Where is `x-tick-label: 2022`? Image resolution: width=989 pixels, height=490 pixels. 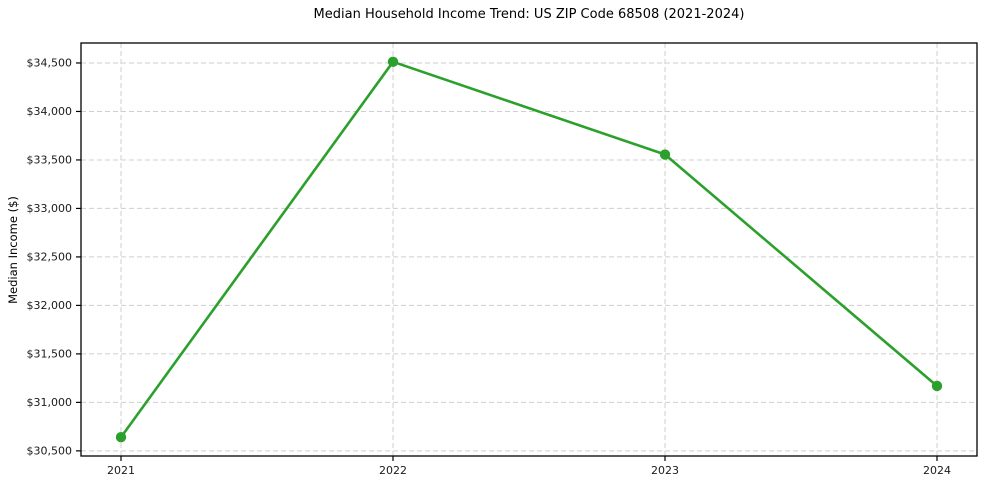 x-tick-label: 2022 is located at coordinates (393, 470).